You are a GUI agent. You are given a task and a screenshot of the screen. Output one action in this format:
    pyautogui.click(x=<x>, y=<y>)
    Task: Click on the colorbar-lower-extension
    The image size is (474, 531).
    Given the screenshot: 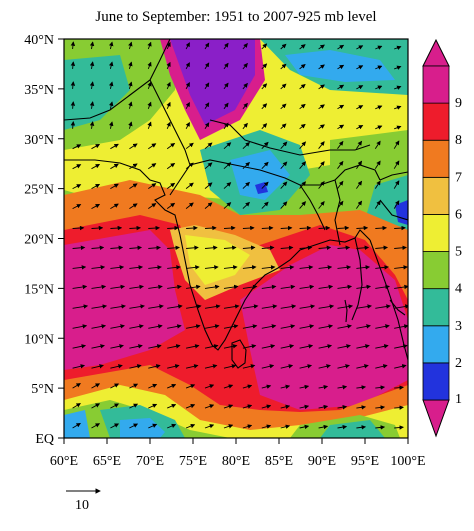 What is the action you would take?
    pyautogui.click(x=436, y=418)
    